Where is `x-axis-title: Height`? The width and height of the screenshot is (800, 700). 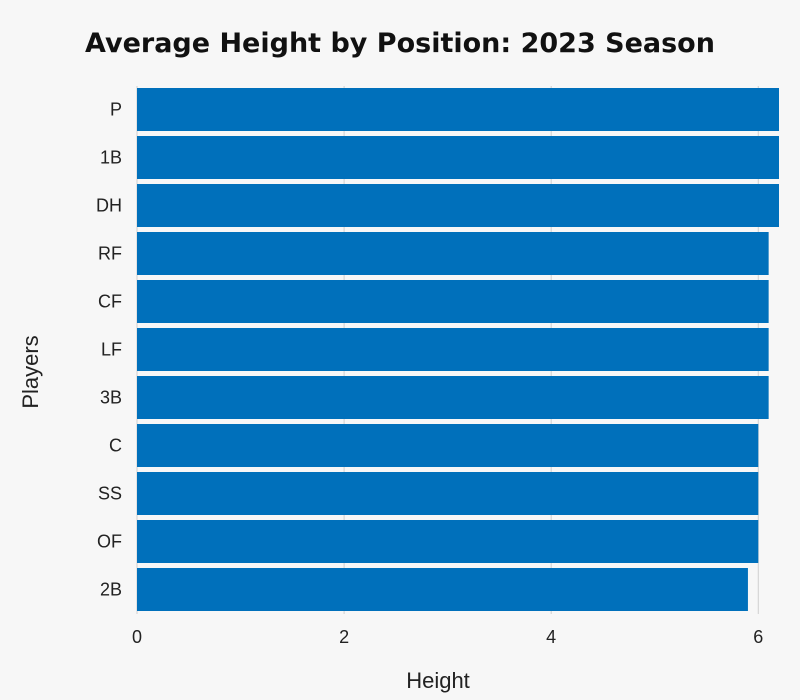
x-axis-title: Height is located at coordinates (438, 680).